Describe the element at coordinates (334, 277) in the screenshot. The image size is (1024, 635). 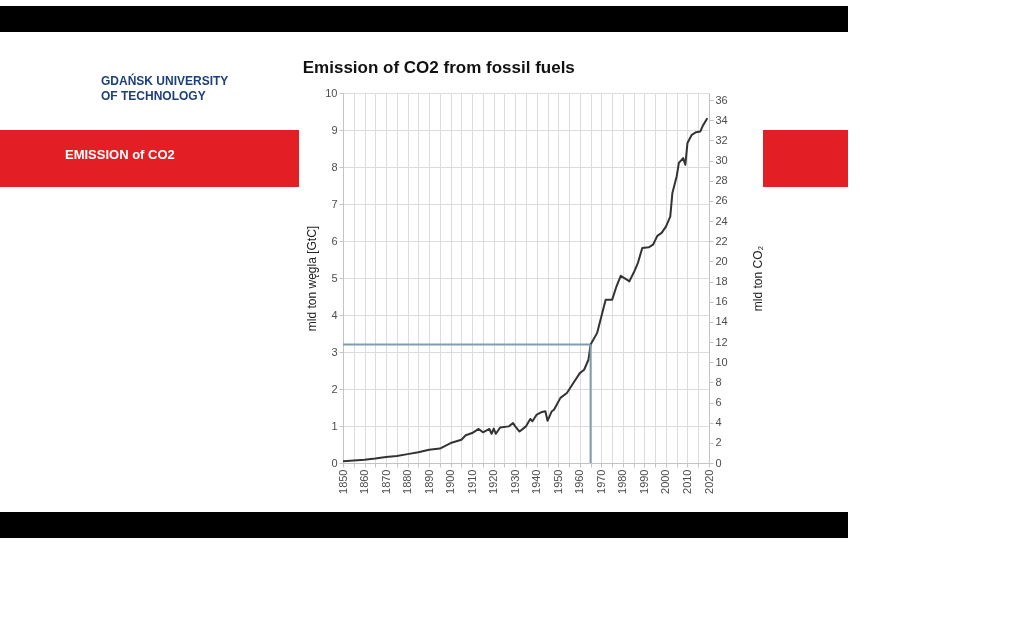
I see `y-tick-label: 5` at that location.